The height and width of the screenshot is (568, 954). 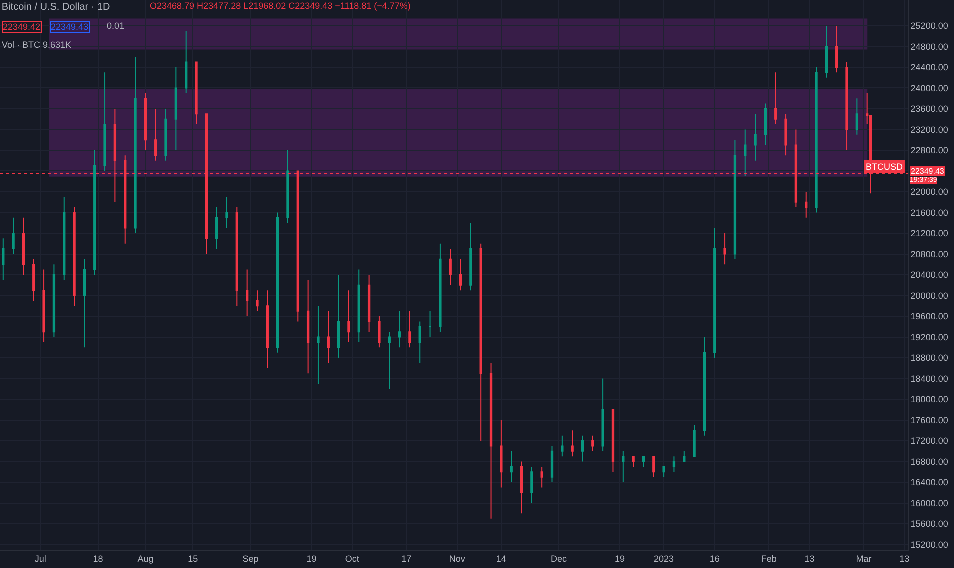 What do you see at coordinates (929, 337) in the screenshot?
I see `y-tick-label: 19200.00` at bounding box center [929, 337].